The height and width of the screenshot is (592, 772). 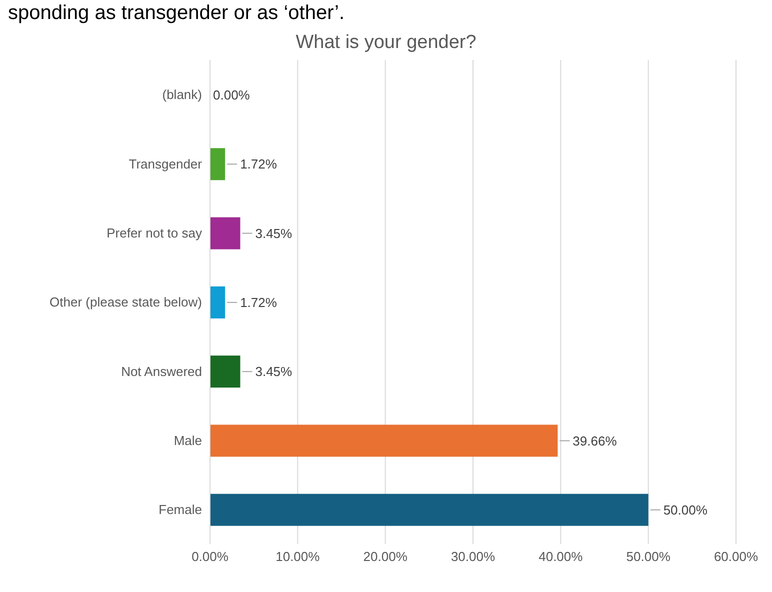 I want to click on chart-title: What is your gender?, so click(x=386, y=43).